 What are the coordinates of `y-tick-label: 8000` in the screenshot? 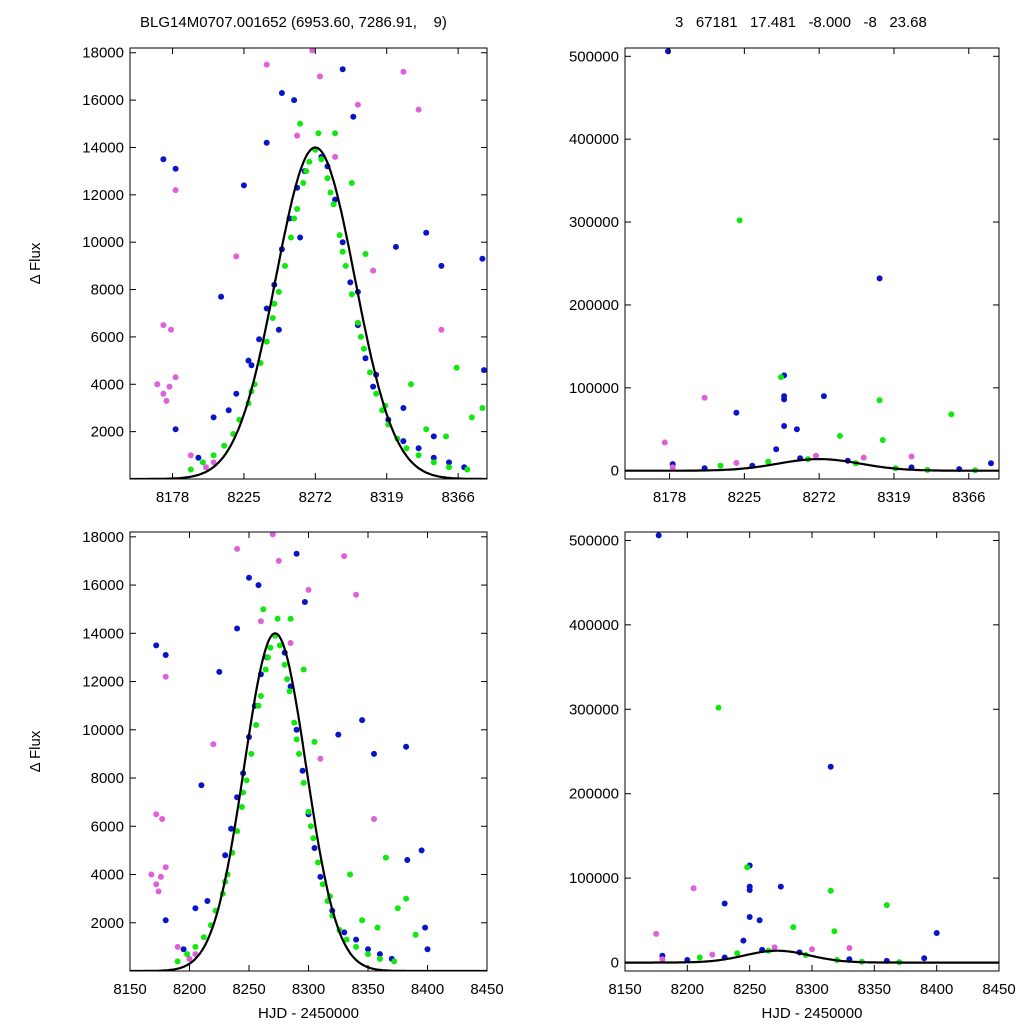 It's located at (107, 290).